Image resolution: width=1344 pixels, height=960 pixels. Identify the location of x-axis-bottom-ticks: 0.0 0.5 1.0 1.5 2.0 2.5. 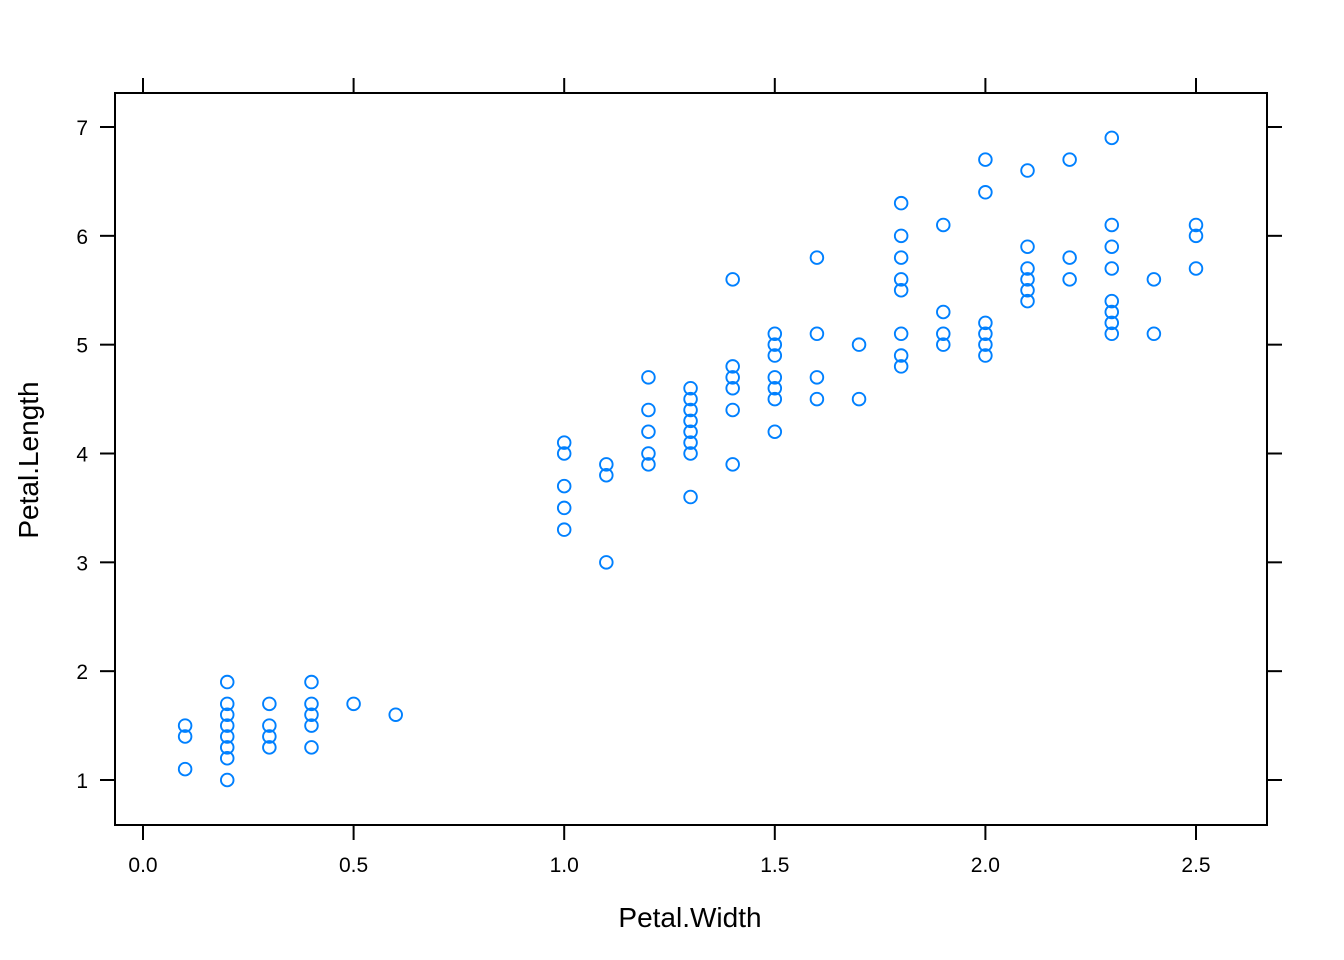
(669, 851).